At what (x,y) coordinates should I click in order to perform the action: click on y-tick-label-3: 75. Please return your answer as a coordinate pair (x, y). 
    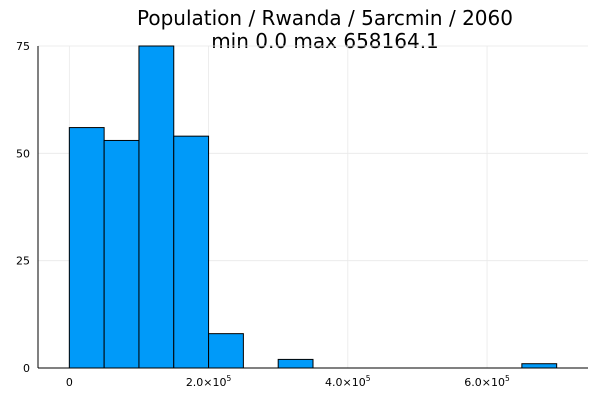
    Looking at the image, I should click on (23, 46).